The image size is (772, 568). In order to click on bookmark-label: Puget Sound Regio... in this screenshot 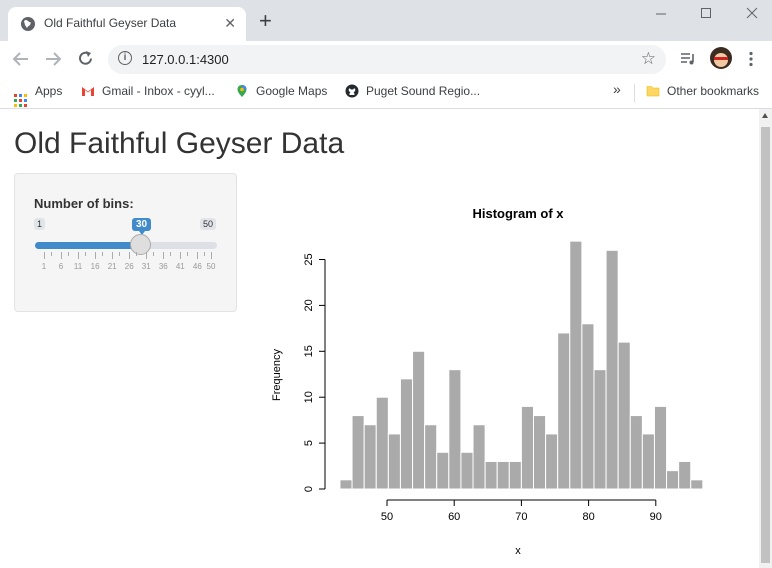, I will do `click(423, 91)`.